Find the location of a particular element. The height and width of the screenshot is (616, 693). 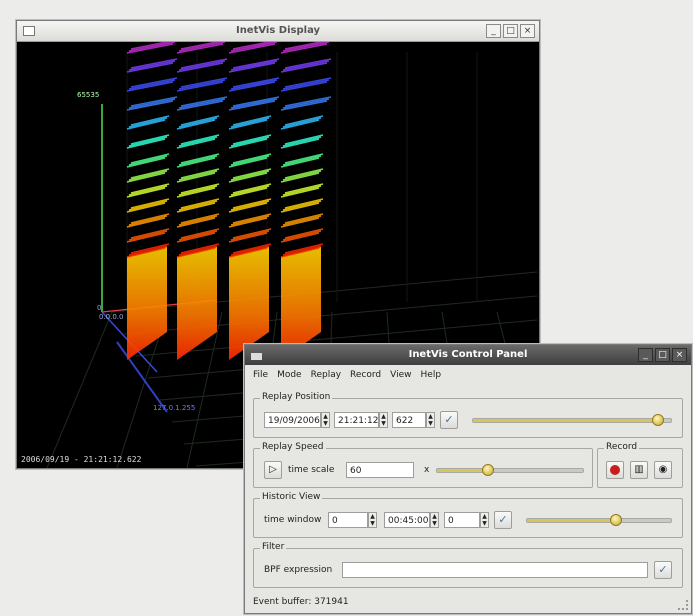

menu-file: File is located at coordinates (261, 375).